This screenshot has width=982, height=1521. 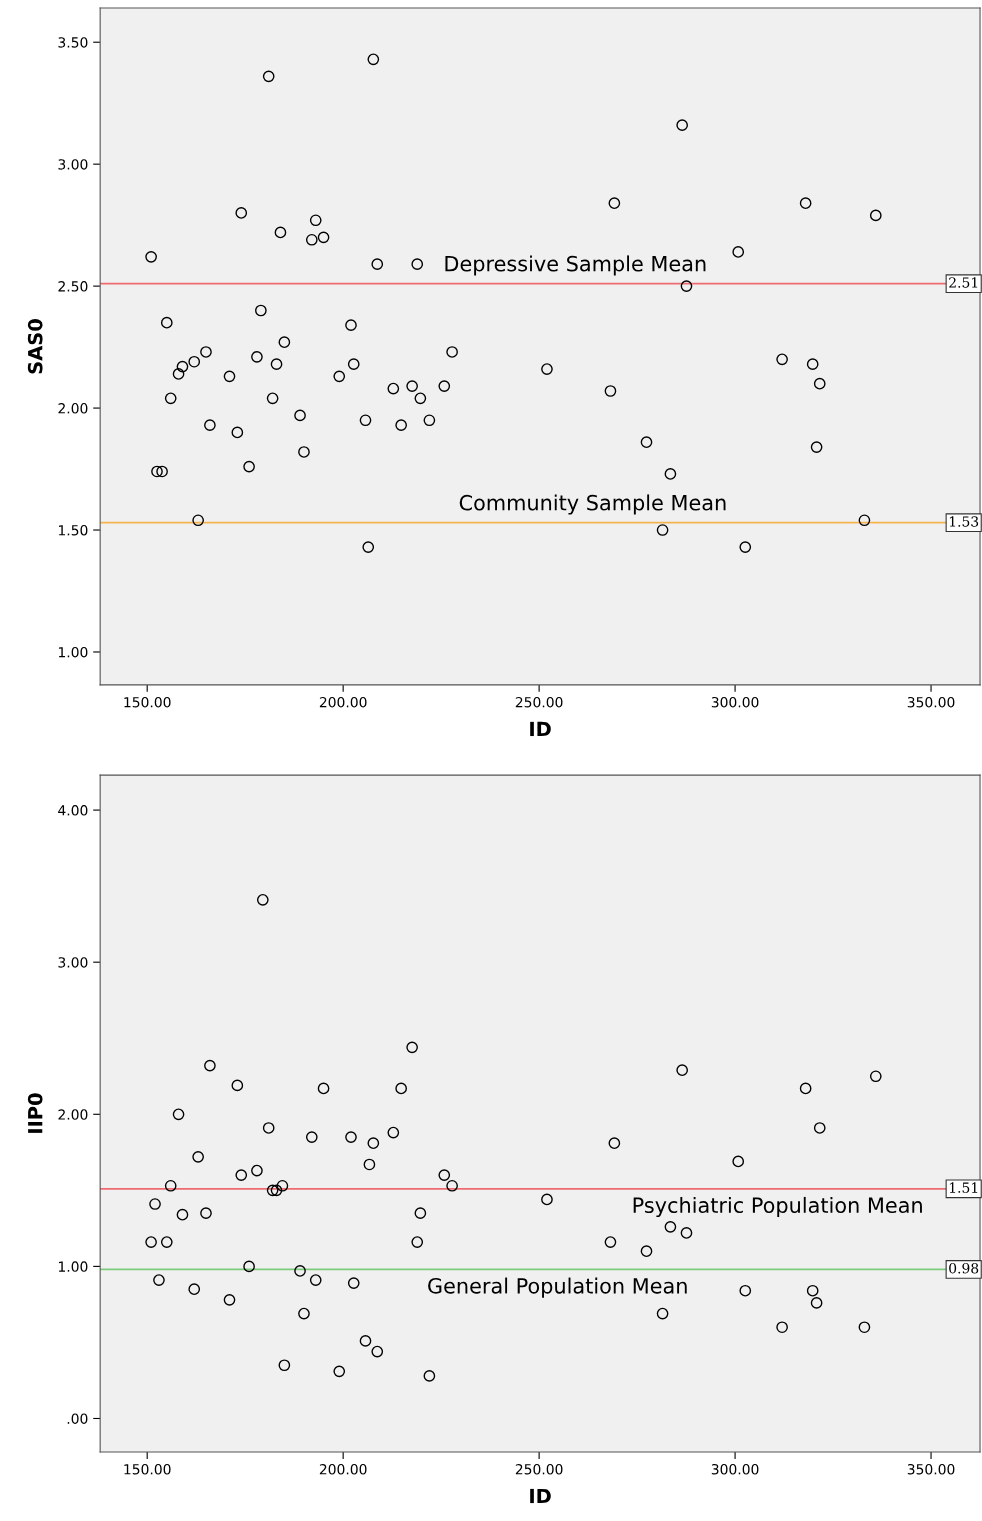 I want to click on annotation: 2.51, so click(x=963, y=282).